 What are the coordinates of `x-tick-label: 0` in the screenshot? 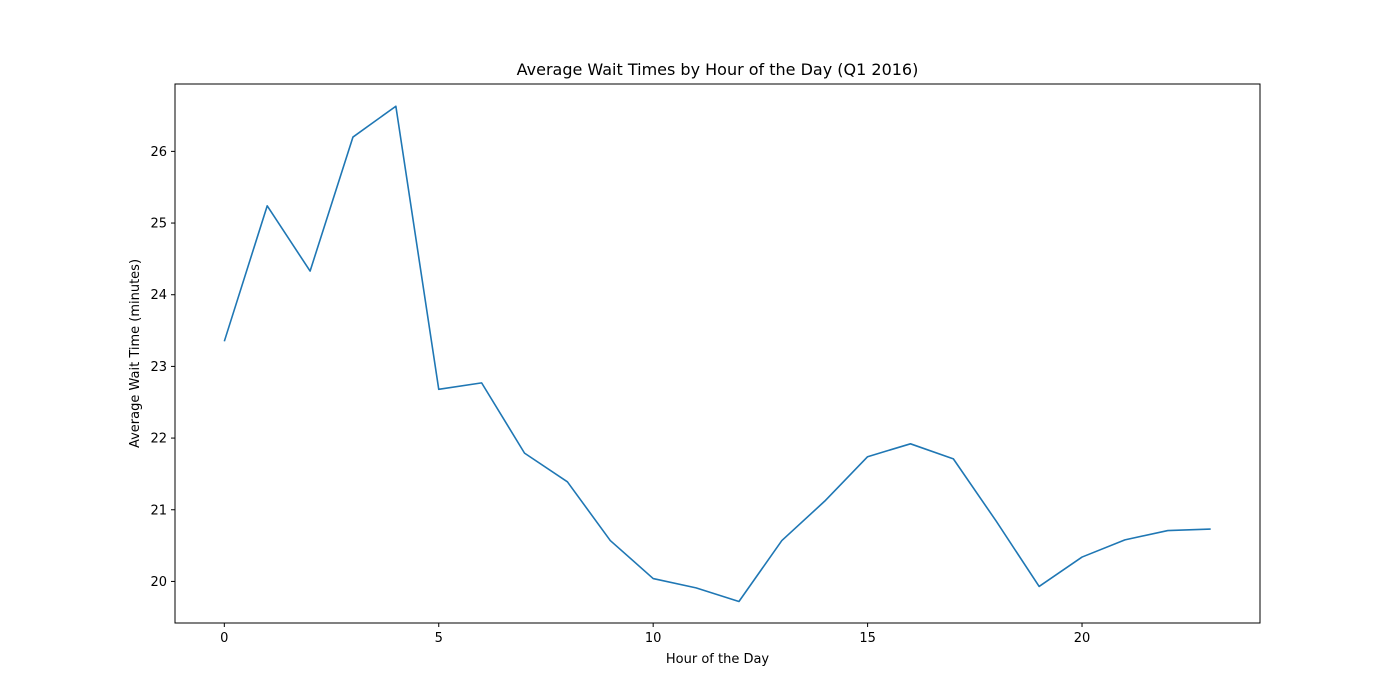 It's located at (224, 638).